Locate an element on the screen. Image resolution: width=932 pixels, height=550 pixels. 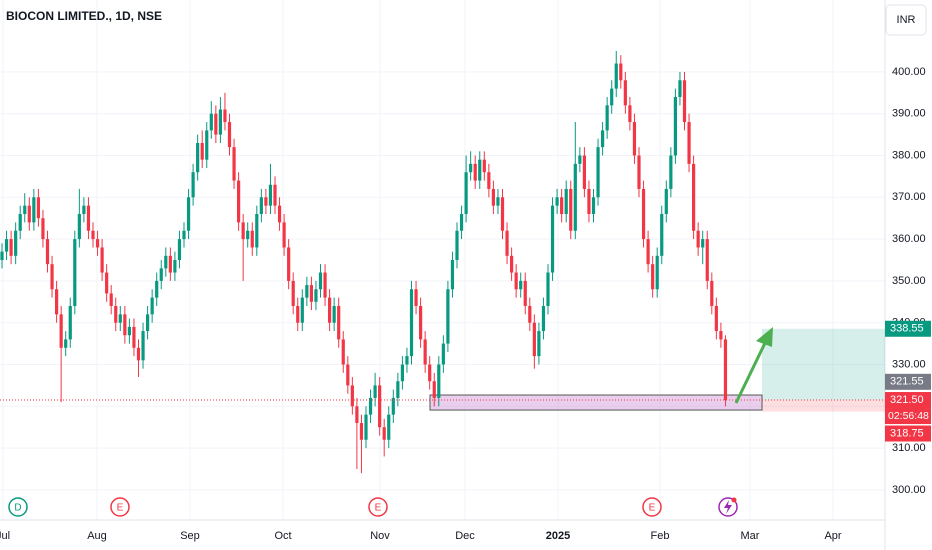
x-tick-label: Apr is located at coordinates (832, 536).